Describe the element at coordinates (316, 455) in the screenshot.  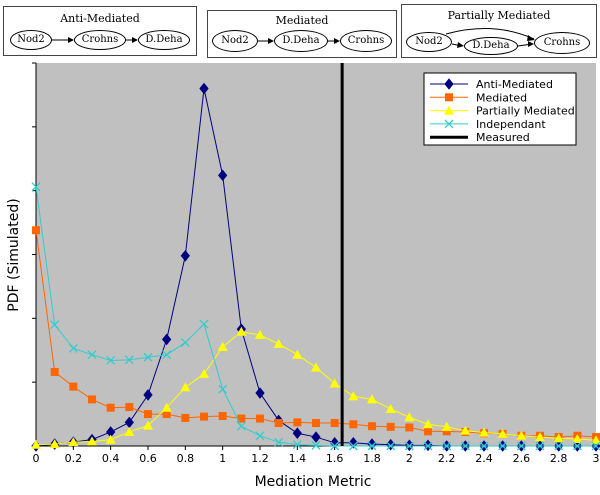
I see `x-axis-ticks: 0 0.2 0.4 0.6 0.8 1 1.2 1.4 1.6 1.8 2 2.2 2.4 2.6 2.8 3` at that location.